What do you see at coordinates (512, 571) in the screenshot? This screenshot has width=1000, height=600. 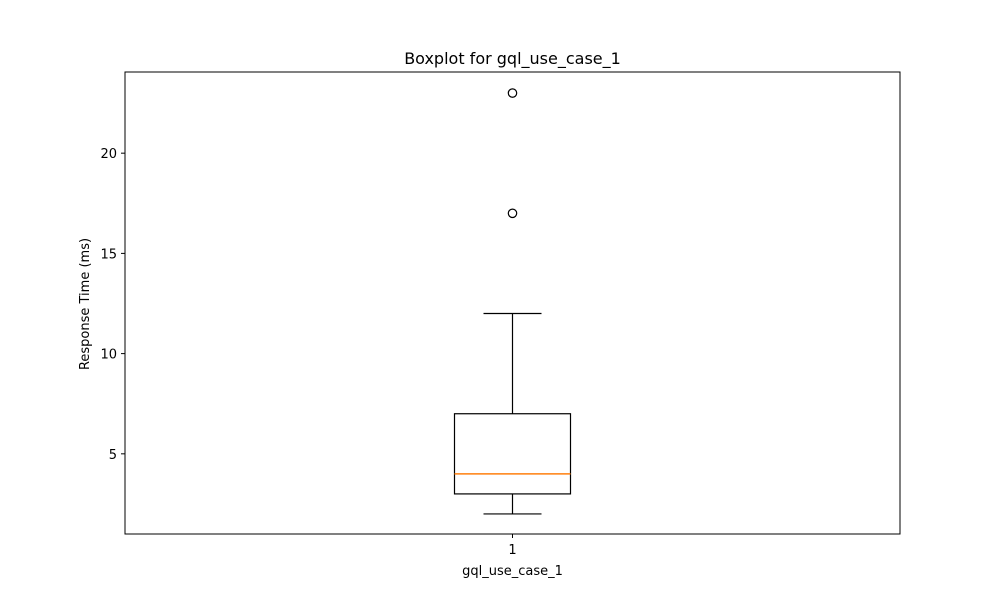 I see `x-axis-label: gql_use_case_1` at bounding box center [512, 571].